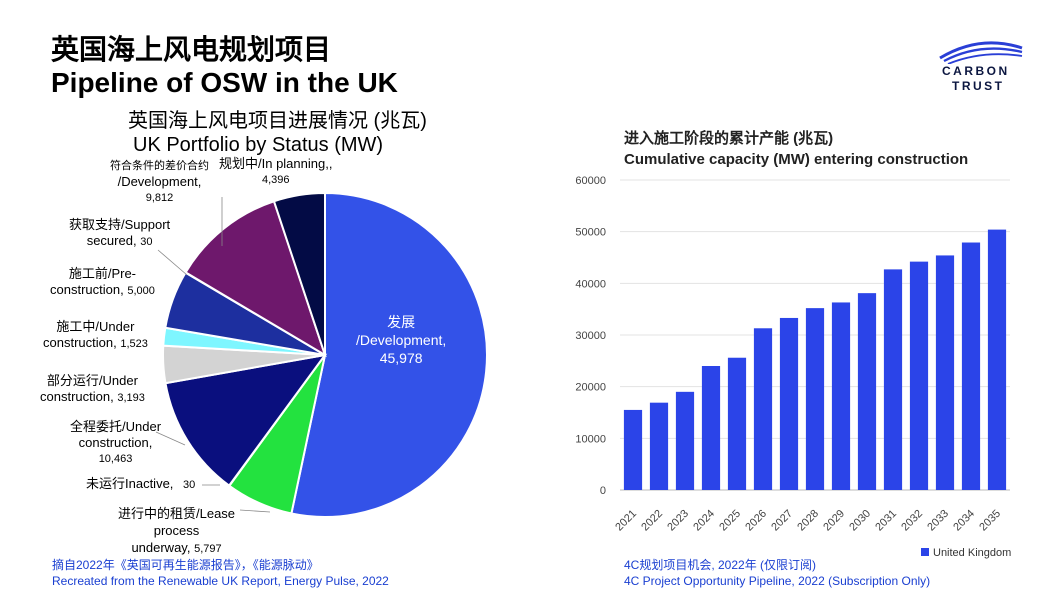 This screenshot has width=1056, height=595. What do you see at coordinates (80, 342) in the screenshot?
I see `pie-label-under-construction-l2: construction,` at bounding box center [80, 342].